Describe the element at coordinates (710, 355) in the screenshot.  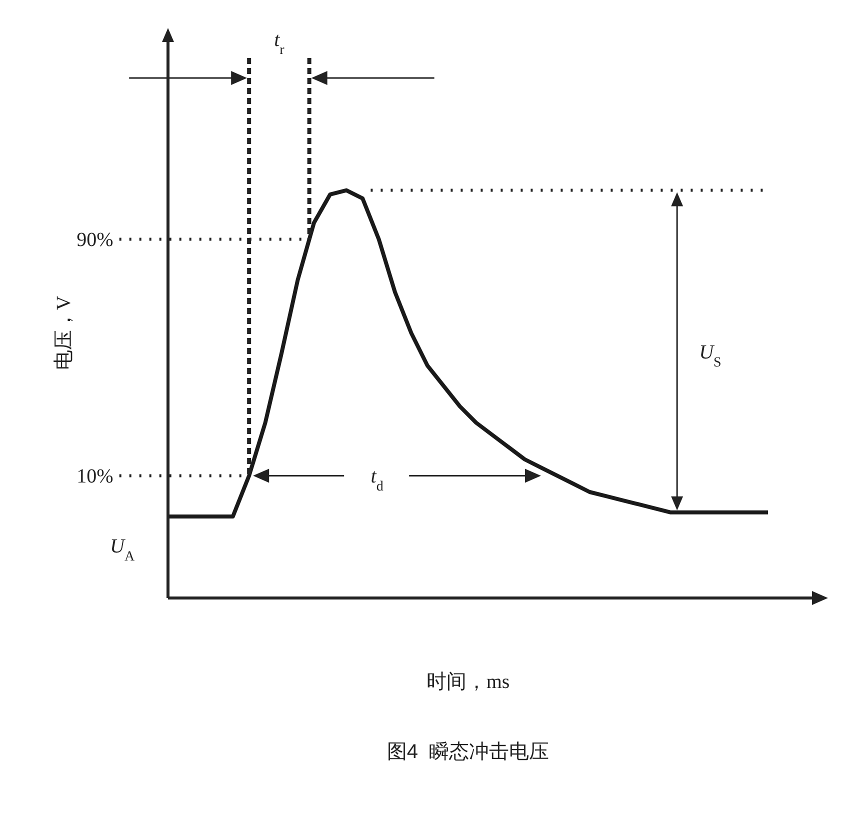
I see `annotation: U$_{S}$` at that location.